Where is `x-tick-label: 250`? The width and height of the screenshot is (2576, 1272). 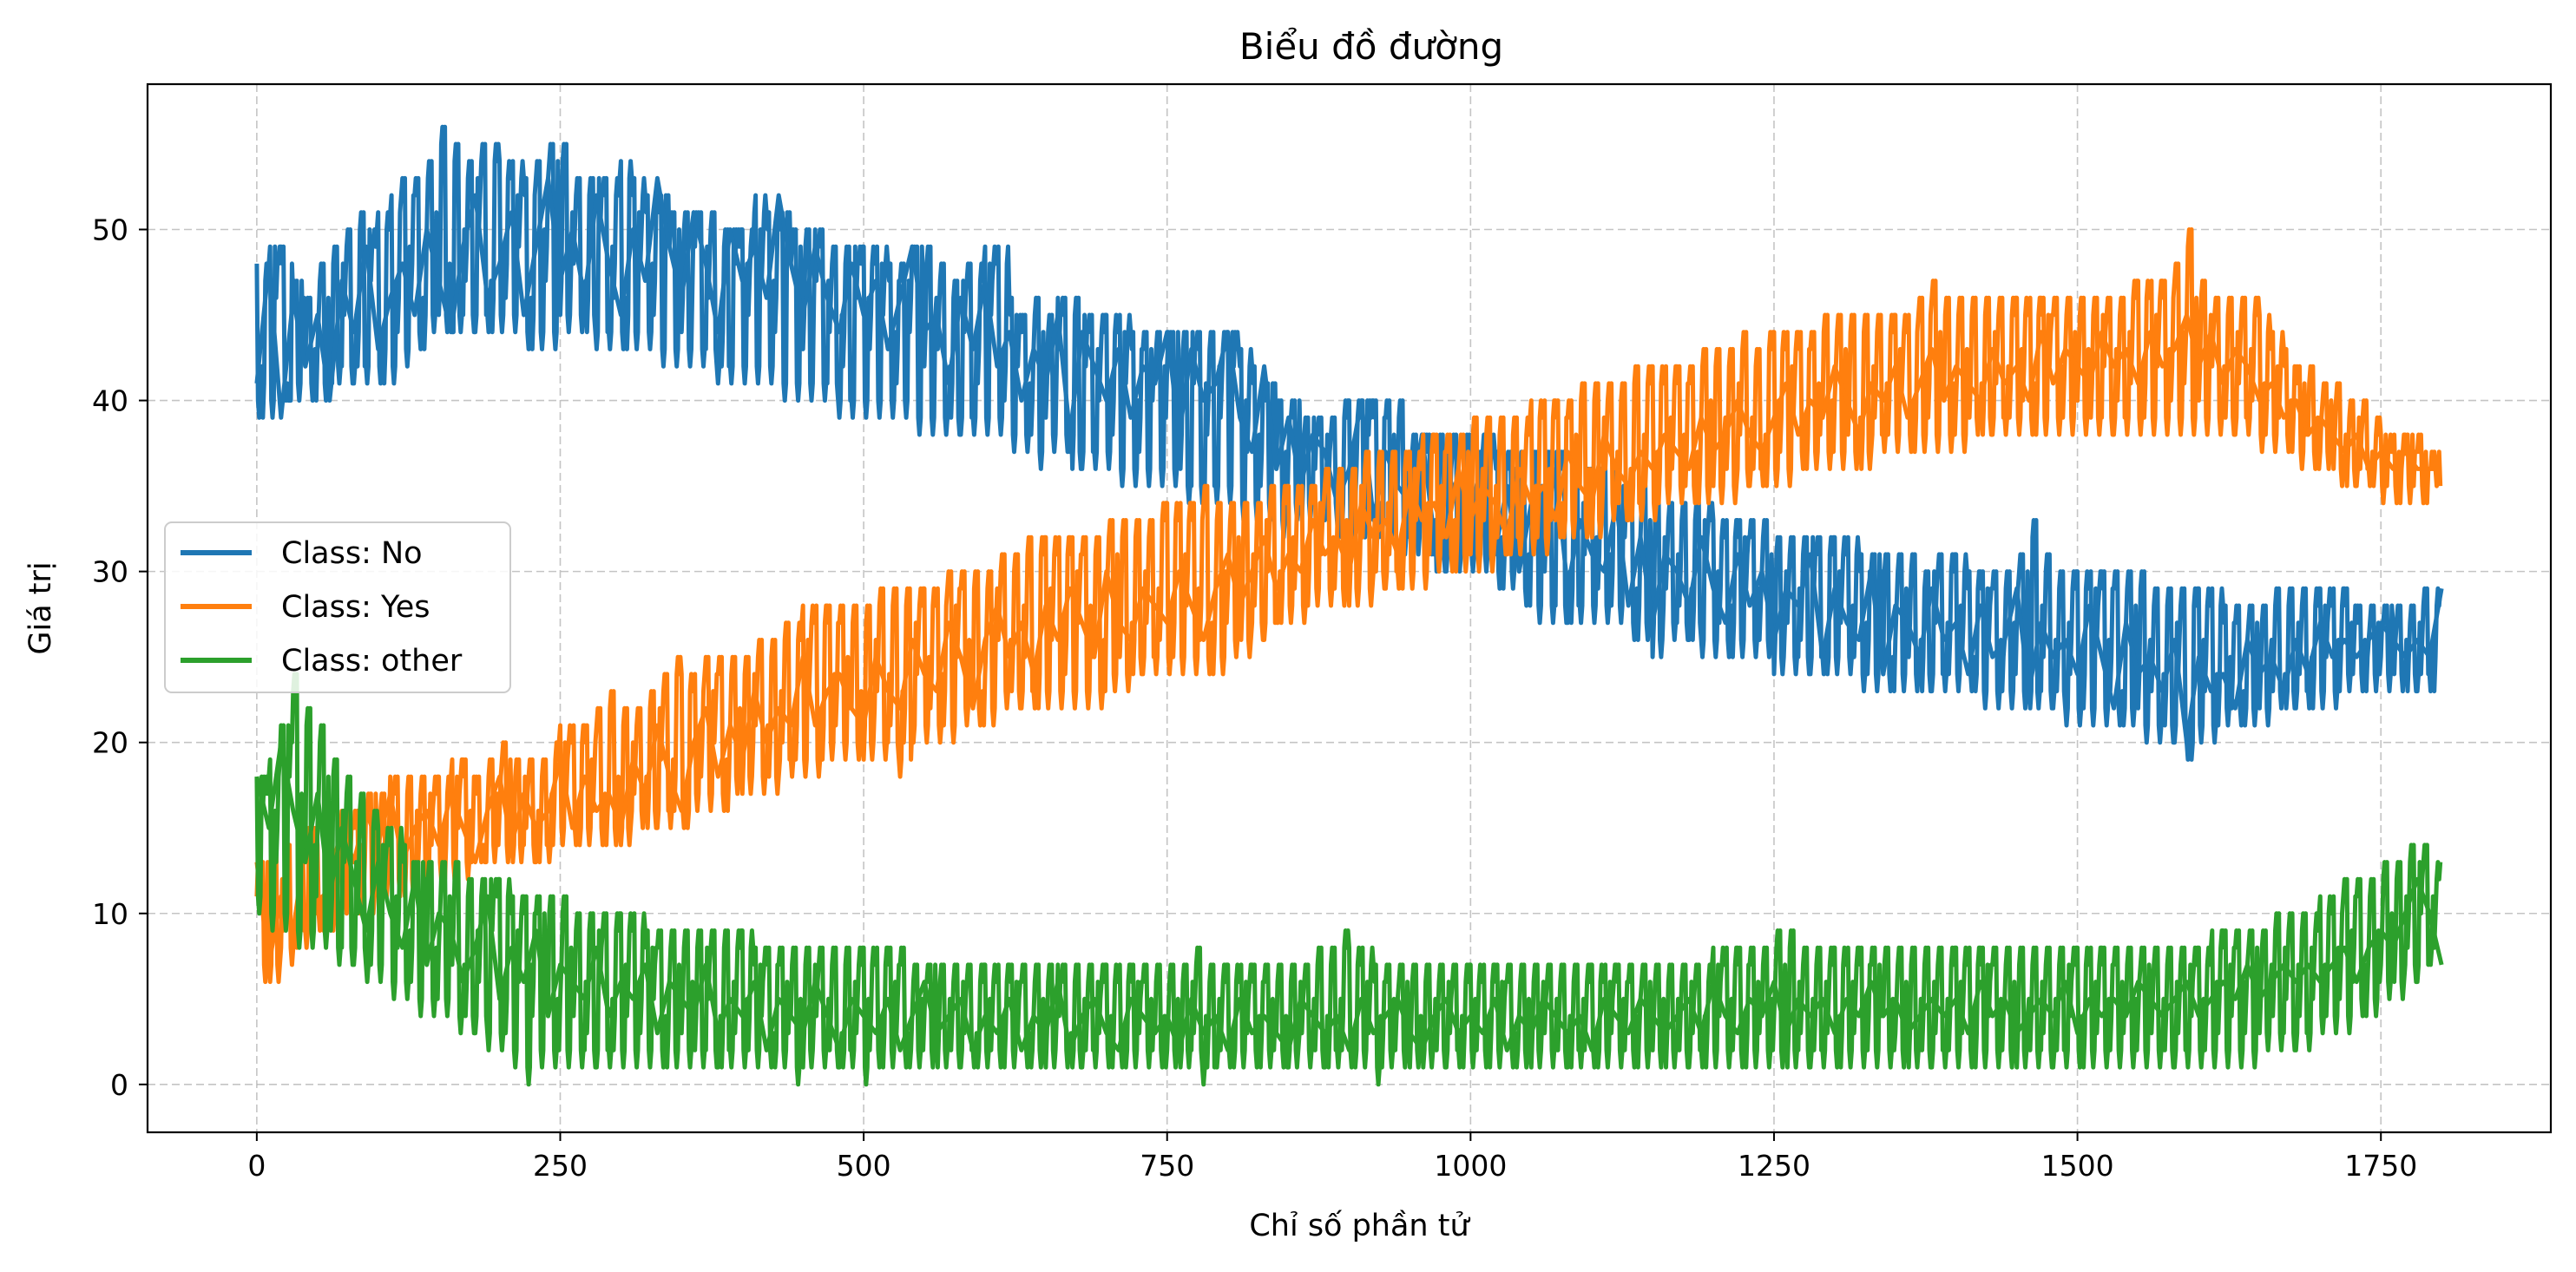 x-tick-label: 250 is located at coordinates (561, 1166).